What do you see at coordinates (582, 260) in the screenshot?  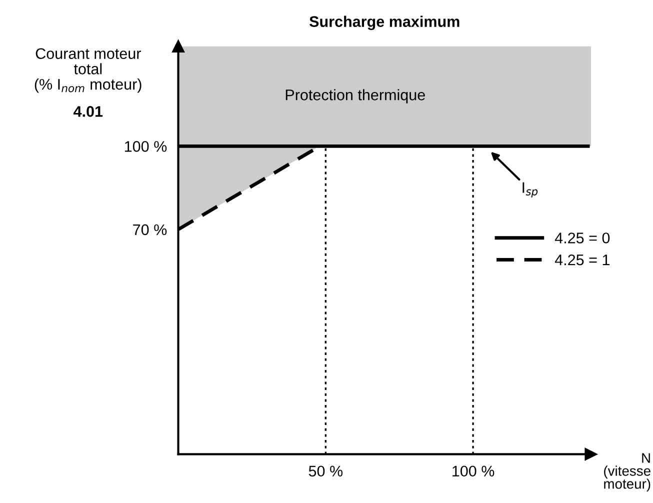 I see `legend-label: 4.25 = 1` at bounding box center [582, 260].